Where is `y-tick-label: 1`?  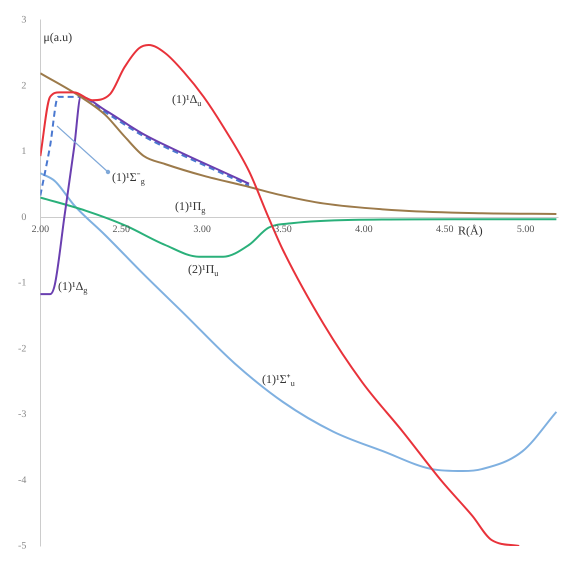
y-tick-label: 1 is located at coordinates (23, 152).